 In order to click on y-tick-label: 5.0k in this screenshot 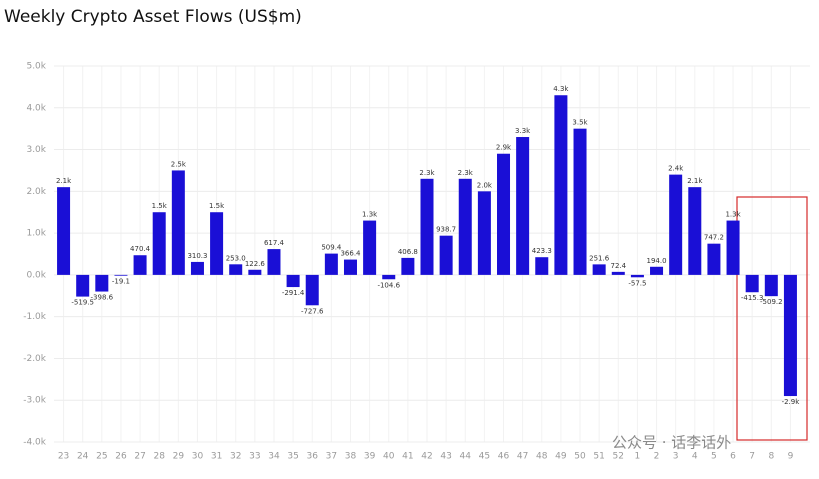, I will do `click(36, 67)`.